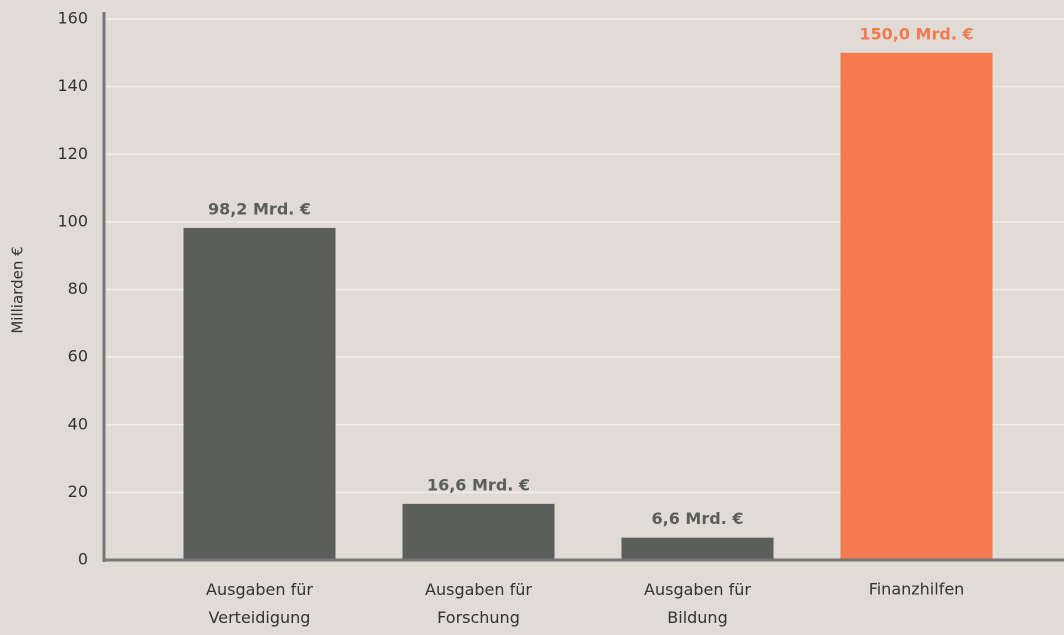 The width and height of the screenshot is (1064, 635). What do you see at coordinates (72, 18) in the screenshot?
I see `y-tick-label: 160` at bounding box center [72, 18].